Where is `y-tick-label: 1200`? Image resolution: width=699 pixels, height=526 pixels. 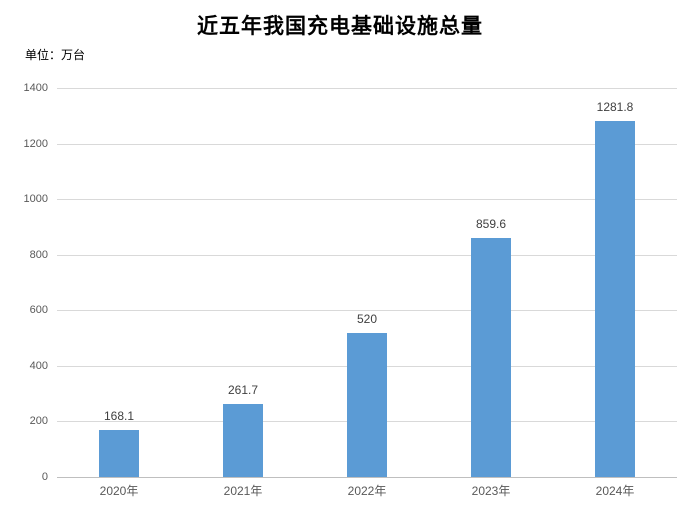 y-tick-label: 1200 is located at coordinates (35, 143).